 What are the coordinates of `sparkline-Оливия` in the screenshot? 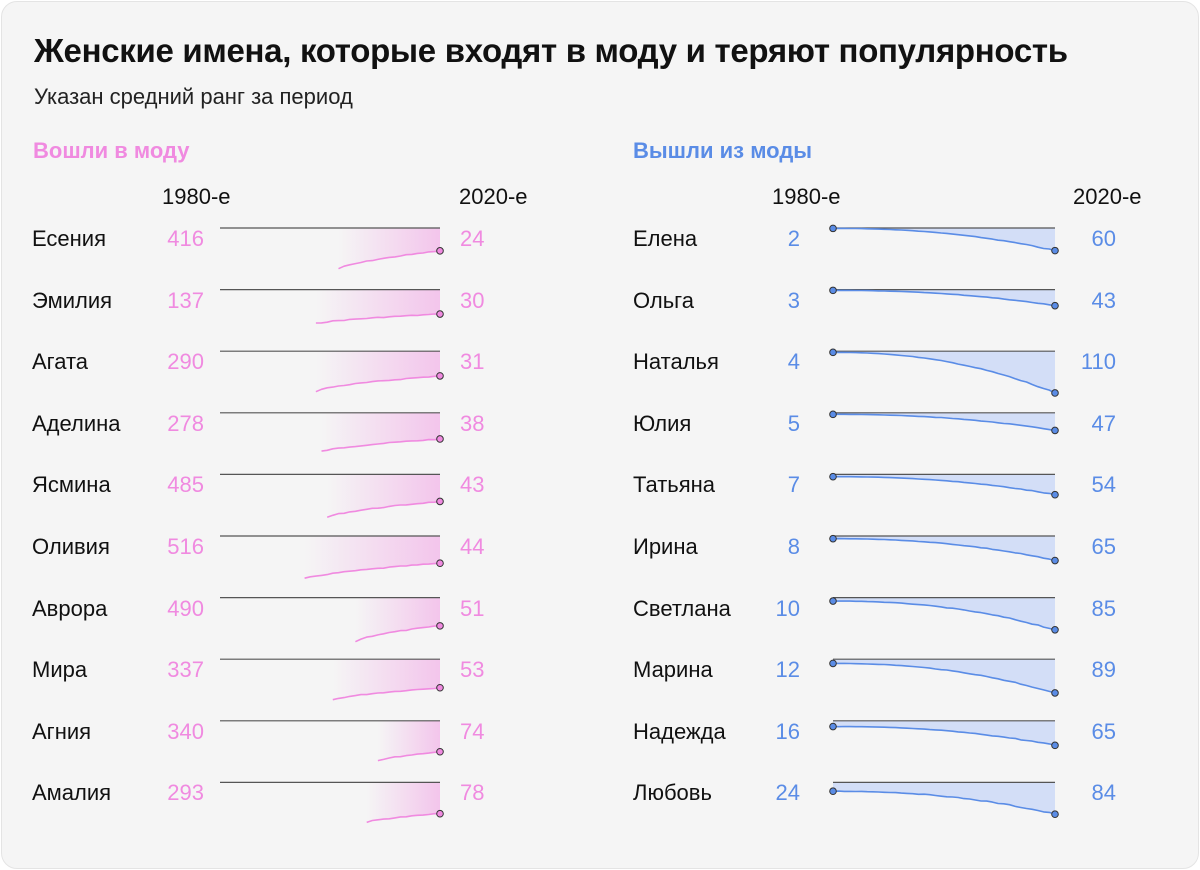 It's located at (332, 557).